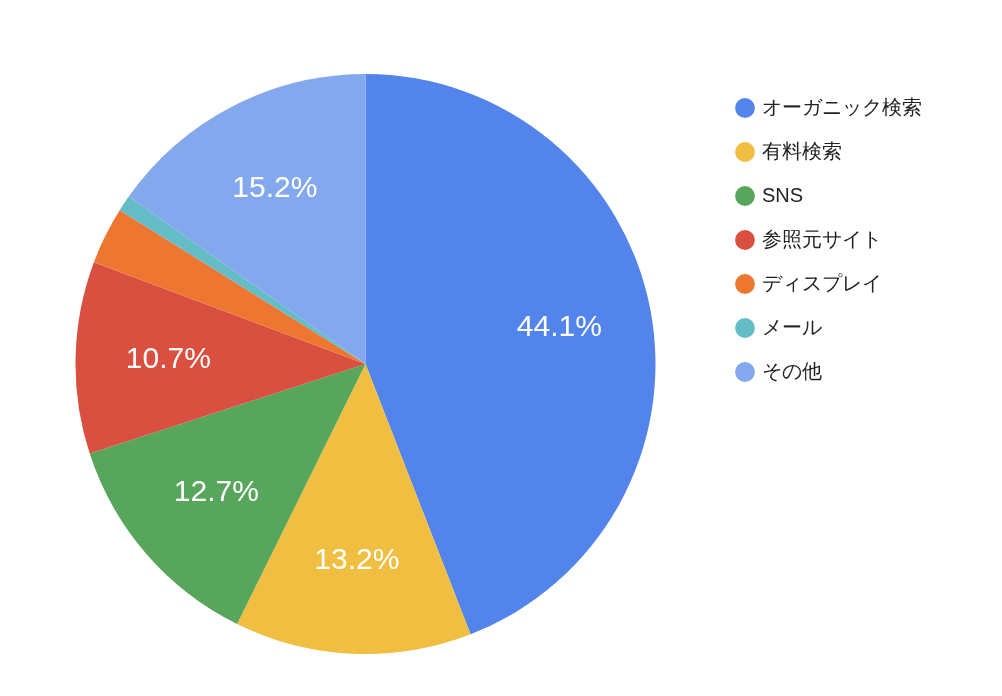 Image resolution: width=1002 pixels, height=696 pixels. What do you see at coordinates (792, 370) in the screenshot?
I see `legend-label: その他` at bounding box center [792, 370].